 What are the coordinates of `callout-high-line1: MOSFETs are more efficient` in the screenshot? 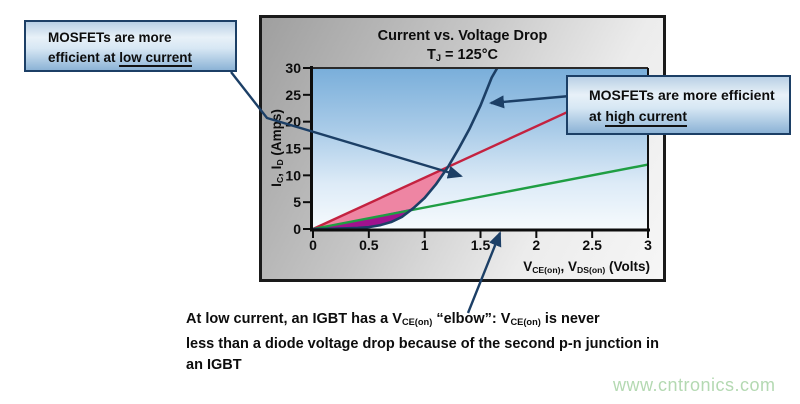 It's located at (682, 95).